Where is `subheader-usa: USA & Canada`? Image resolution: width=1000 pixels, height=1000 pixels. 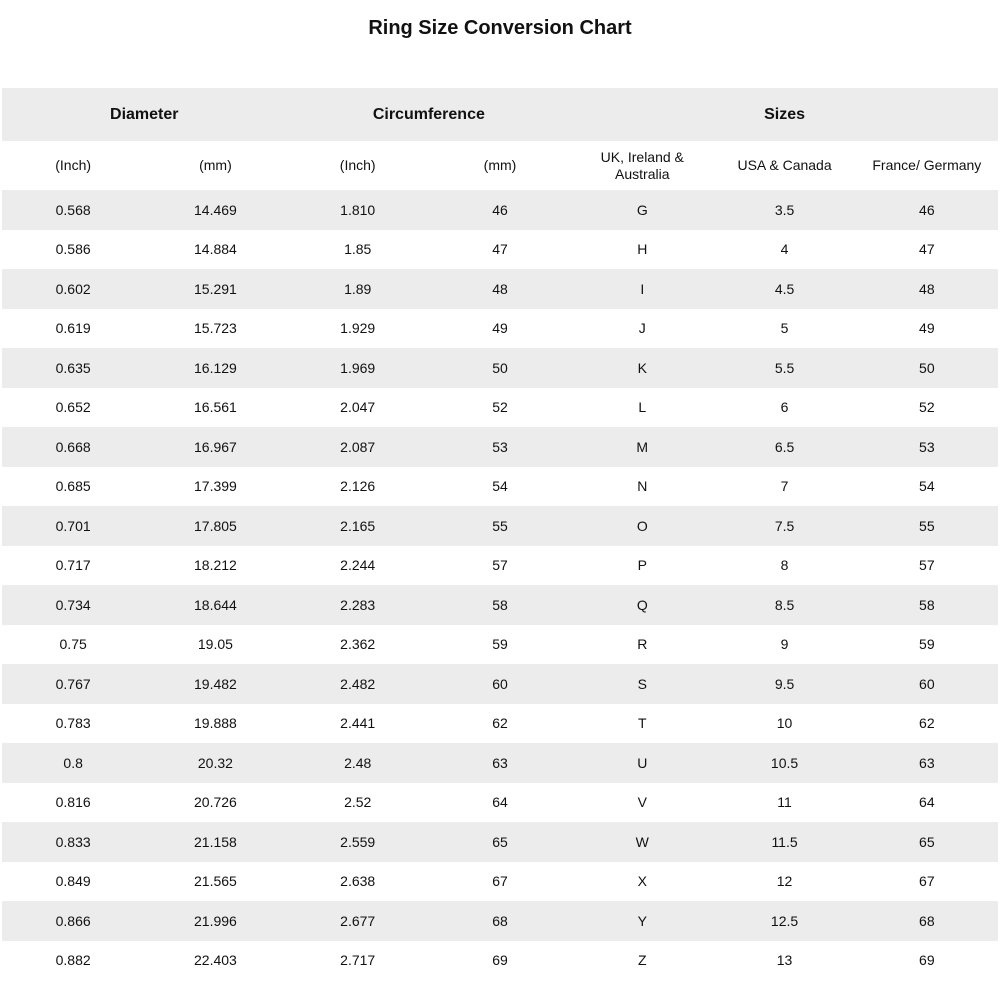 subheader-usa: USA & Canada is located at coordinates (784, 165).